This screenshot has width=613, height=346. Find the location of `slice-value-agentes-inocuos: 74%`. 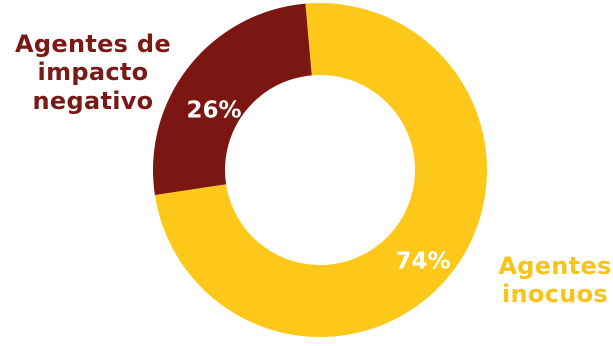

slice-value-agentes-inocuos: 74% is located at coordinates (422, 262).